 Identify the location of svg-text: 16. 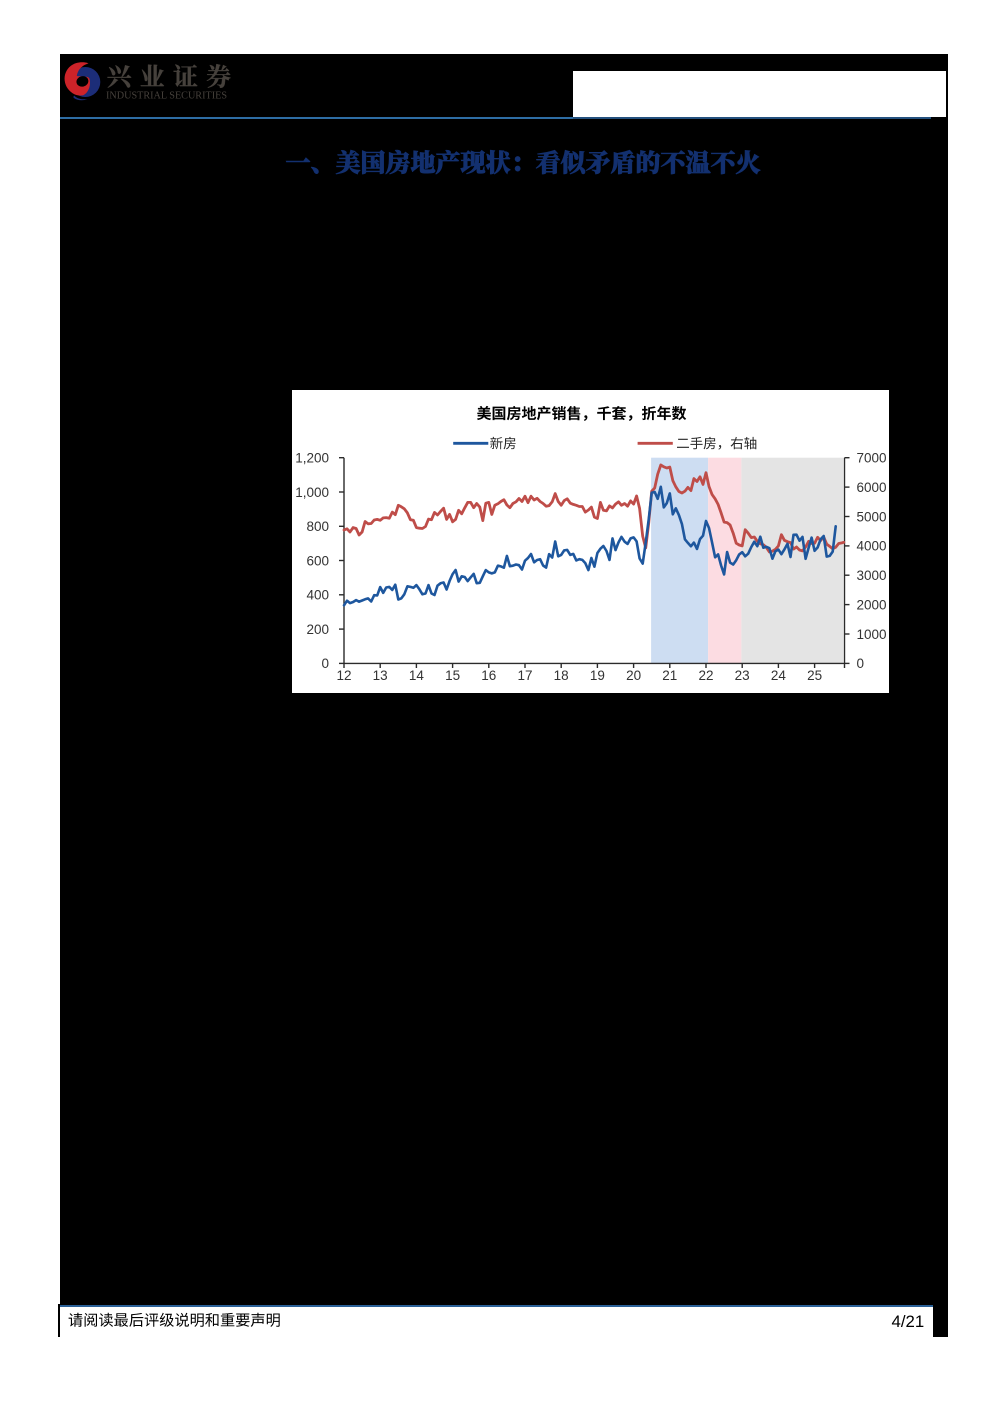
(488, 675).